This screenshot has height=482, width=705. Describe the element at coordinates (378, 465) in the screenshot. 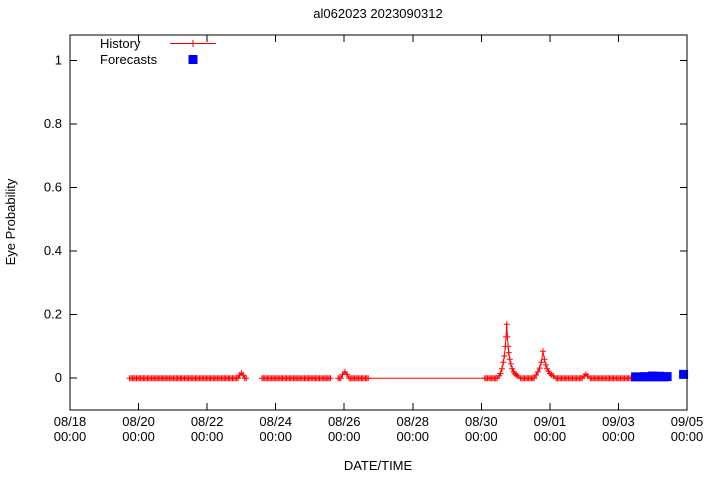

I see `x-axis-label: DATE/TIME` at that location.